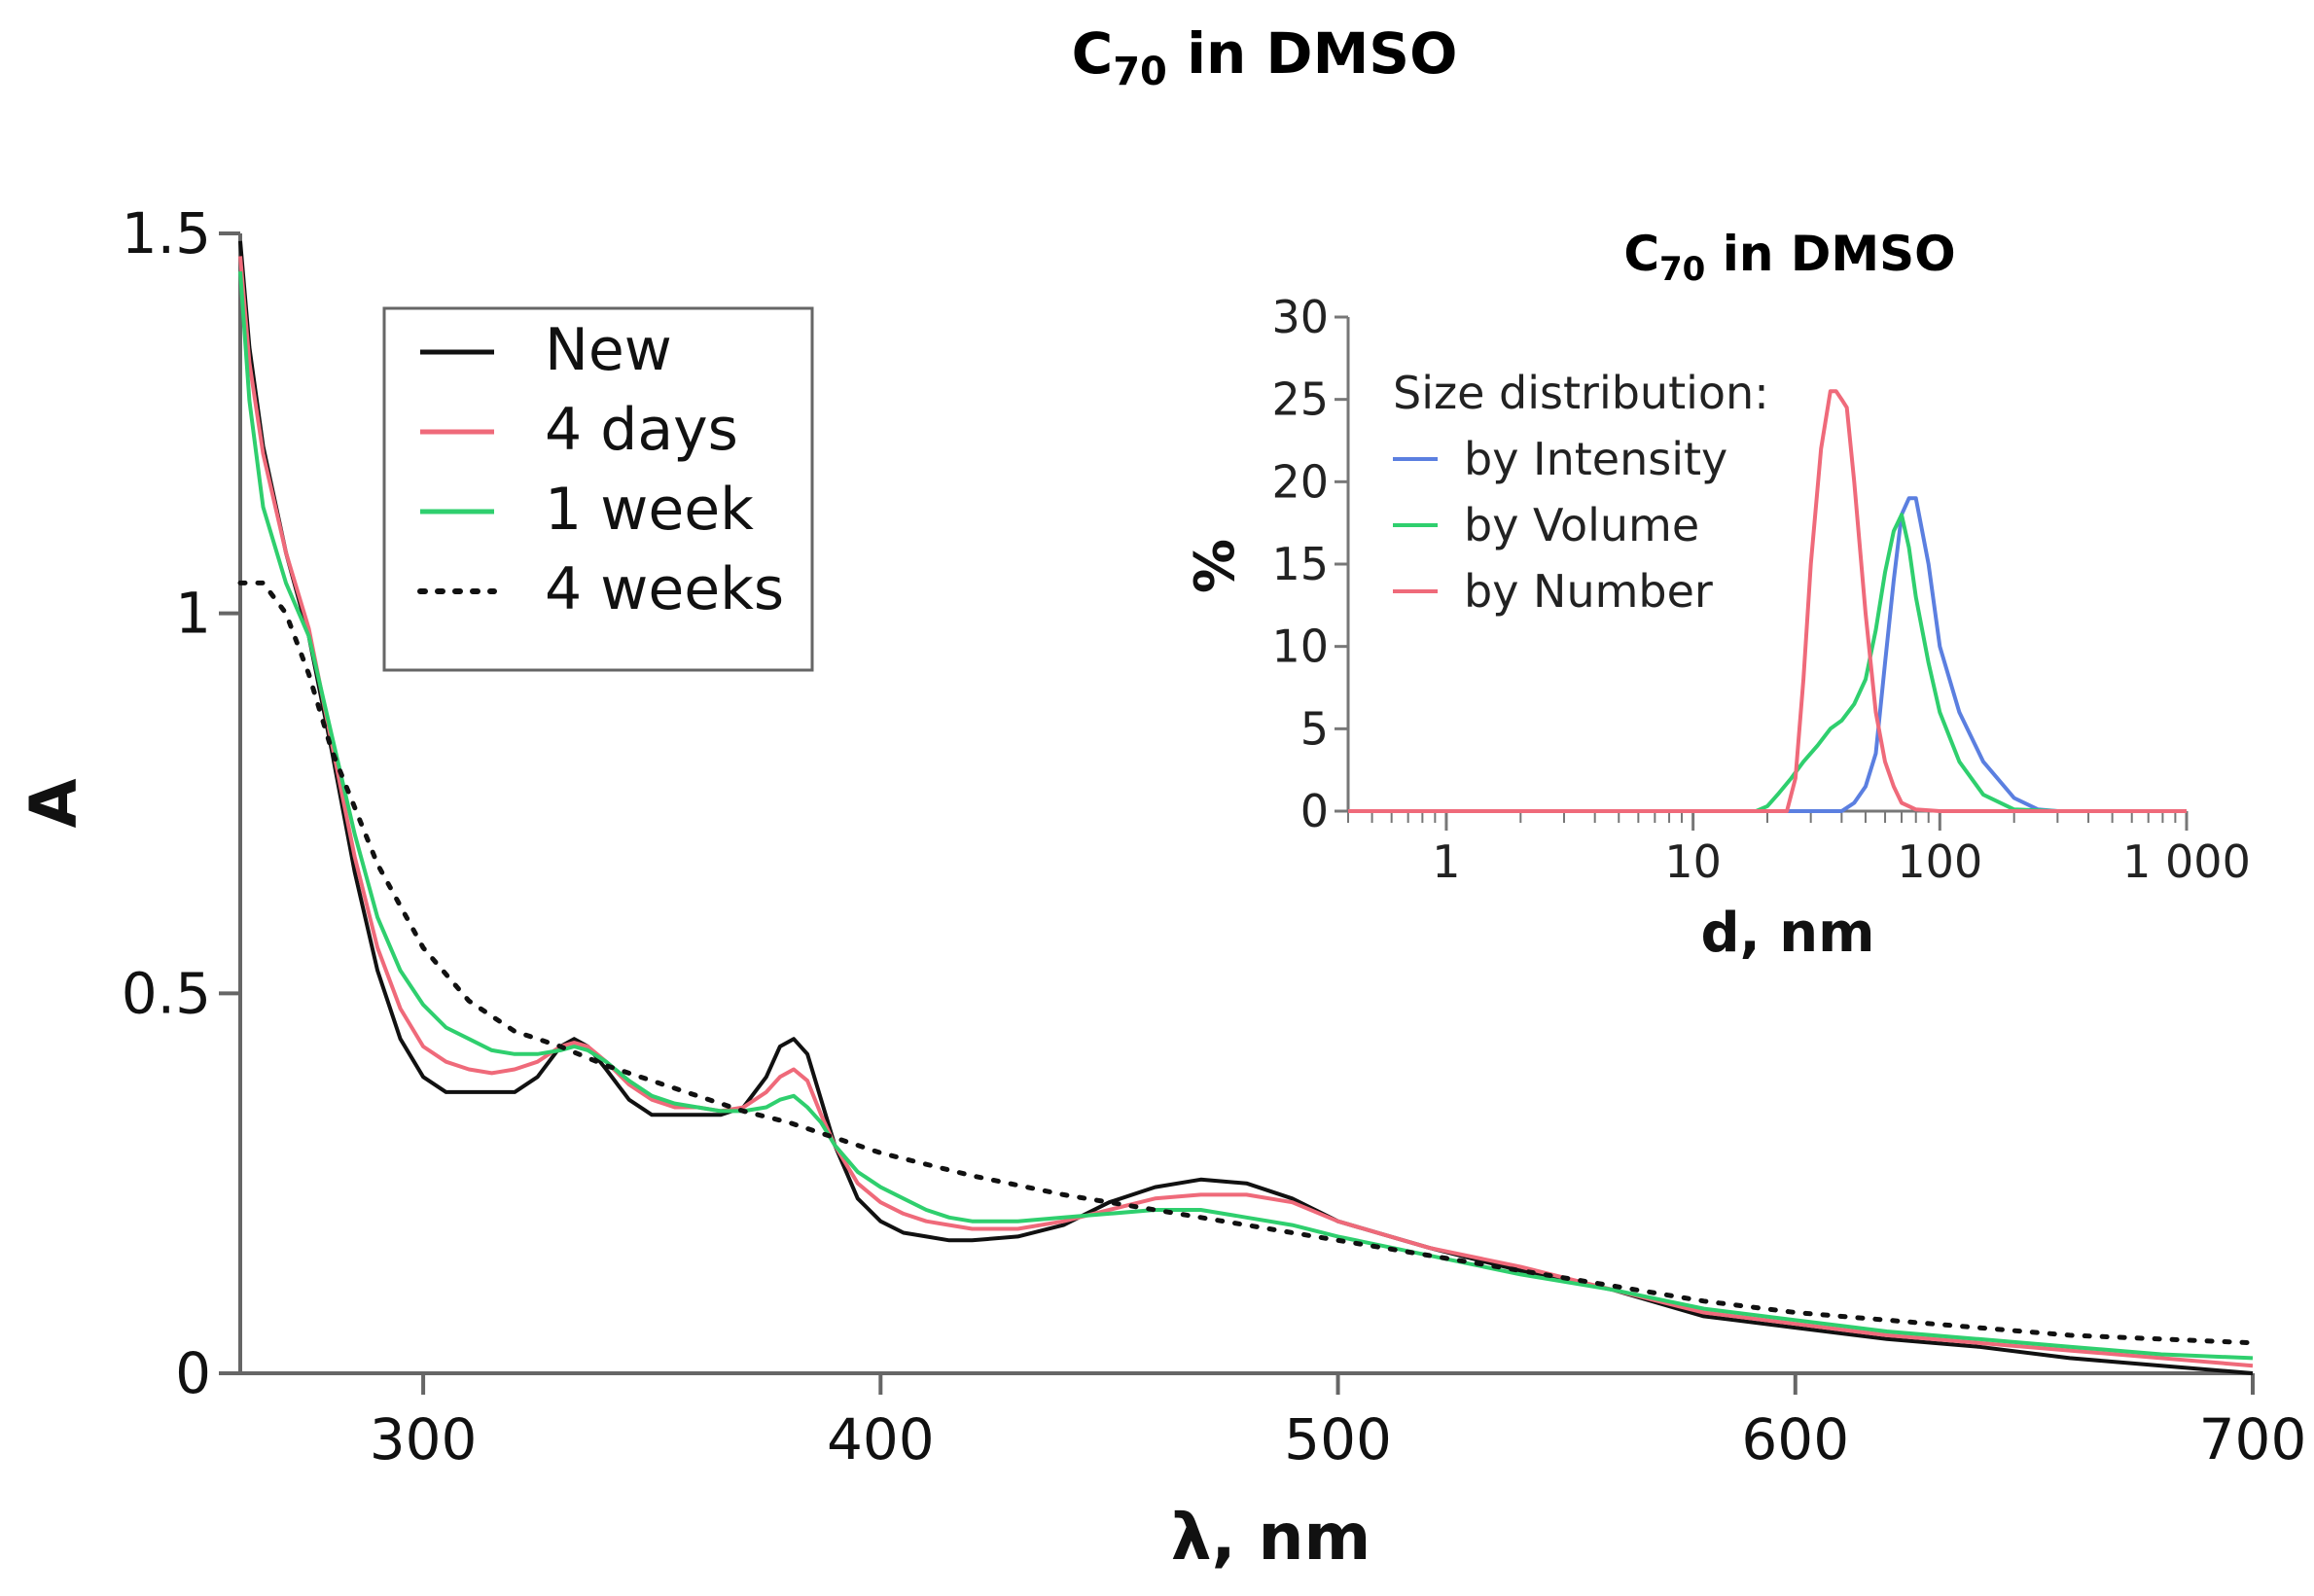 This screenshot has height=1596, width=2314. What do you see at coordinates (1215, 566) in the screenshot?
I see `inset-y-axis-label: %` at bounding box center [1215, 566].